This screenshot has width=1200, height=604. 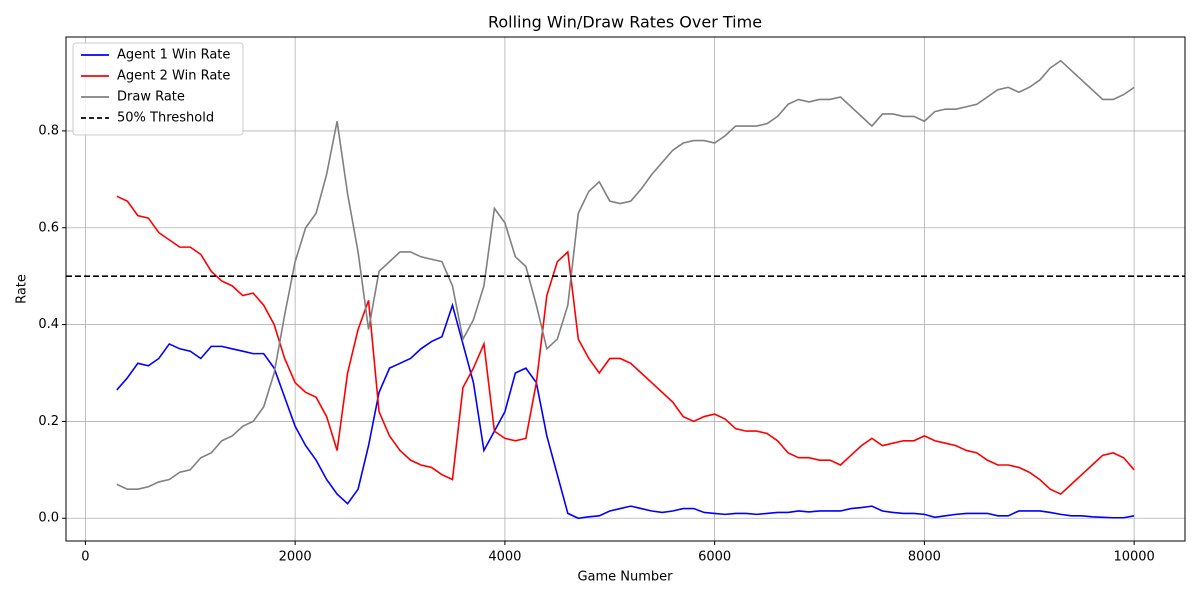 I want to click on y-tick-label: 0.6, so click(x=48, y=227).